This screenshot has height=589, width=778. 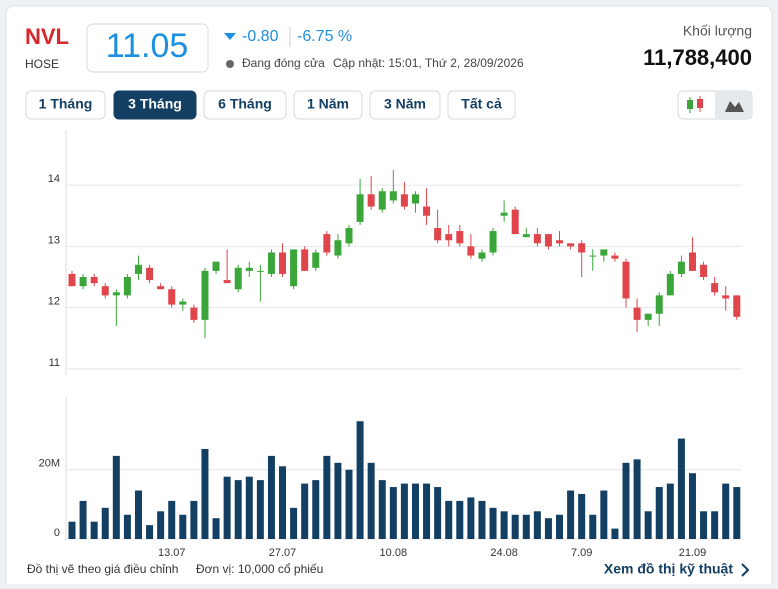 I want to click on tab-label: 3 Năm, so click(x=405, y=104).